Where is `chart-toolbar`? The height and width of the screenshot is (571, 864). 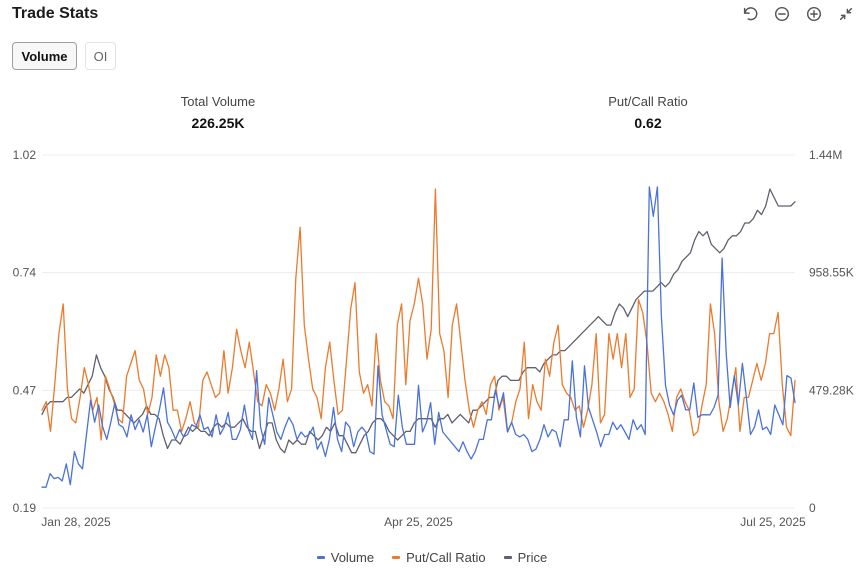
chart-toolbar is located at coordinates (798, 14).